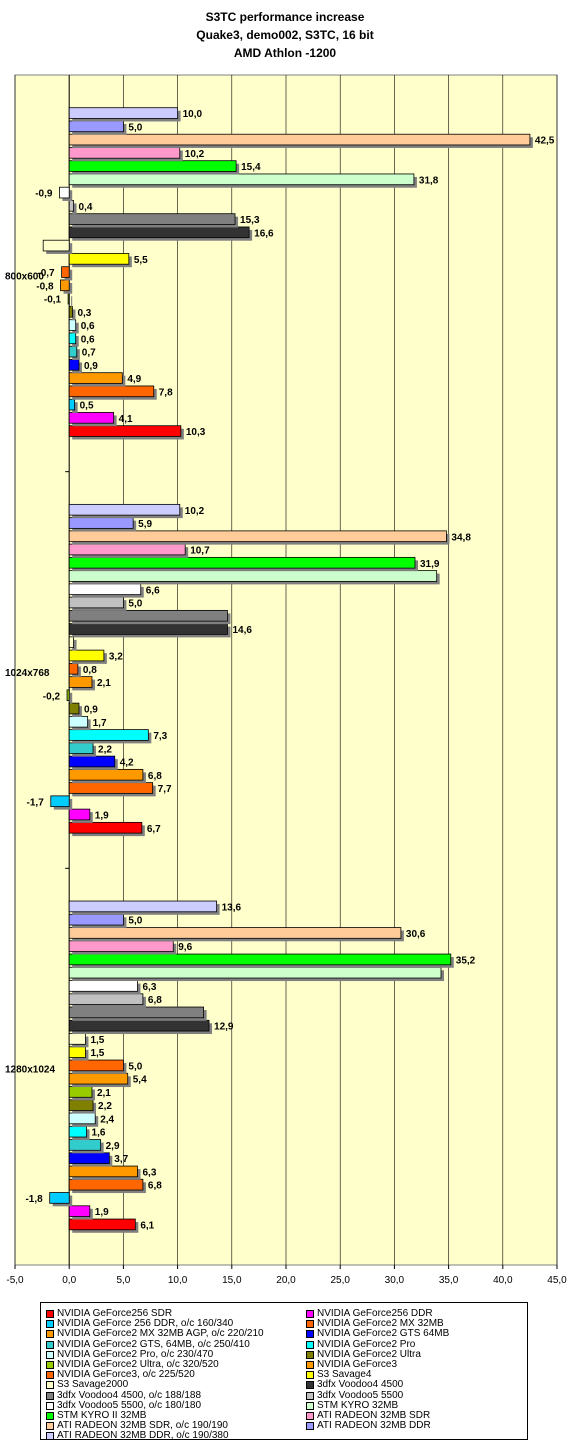 This screenshot has width=570, height=1450. What do you see at coordinates (145, 524) in the screenshot?
I see `data-label: 5,9` at bounding box center [145, 524].